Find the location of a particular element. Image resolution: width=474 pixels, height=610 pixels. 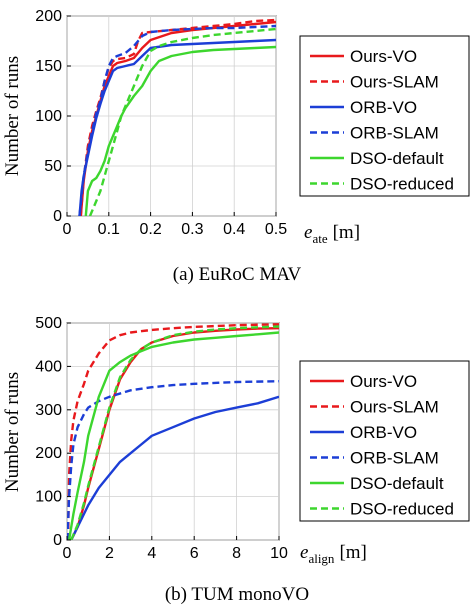

x-tick-label: 8 is located at coordinates (236, 553).